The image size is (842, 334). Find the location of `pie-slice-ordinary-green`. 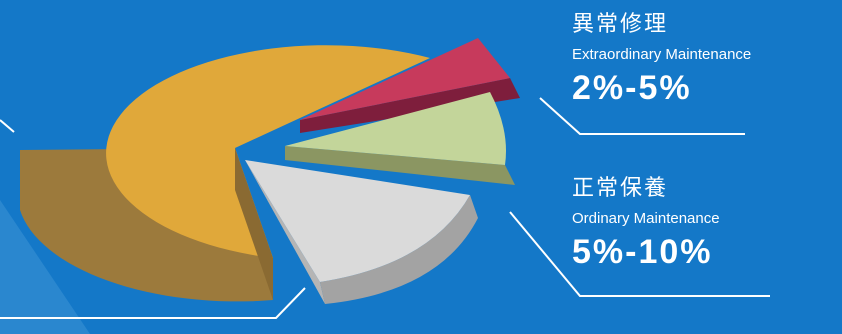

pie-slice-ordinary-green is located at coordinates (395, 128).